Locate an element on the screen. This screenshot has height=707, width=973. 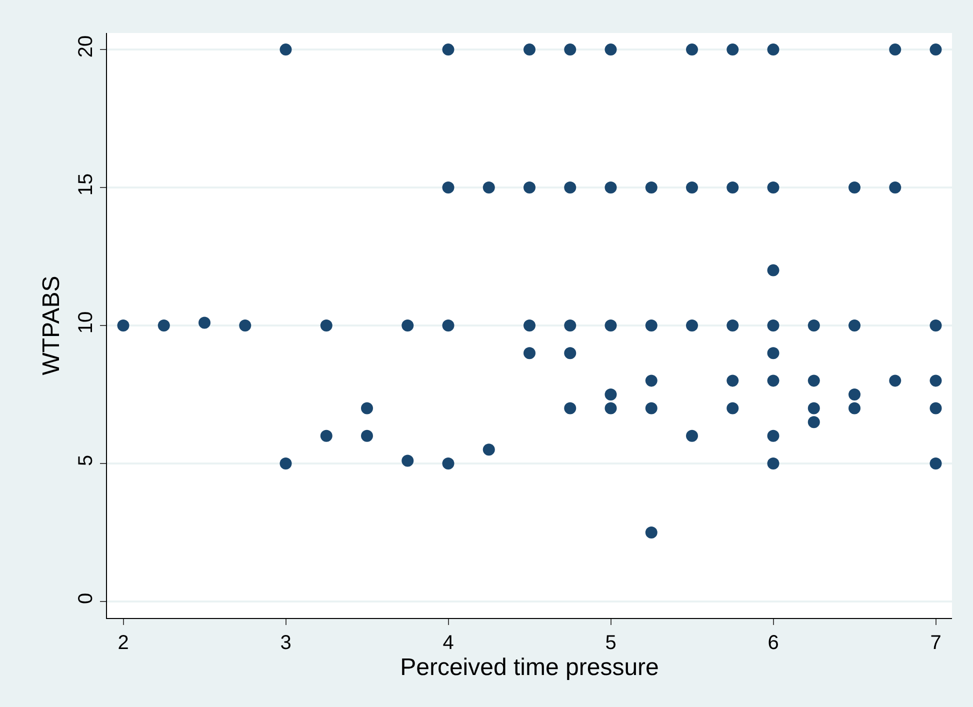
y-tick-label: 5 is located at coordinates (86, 460).